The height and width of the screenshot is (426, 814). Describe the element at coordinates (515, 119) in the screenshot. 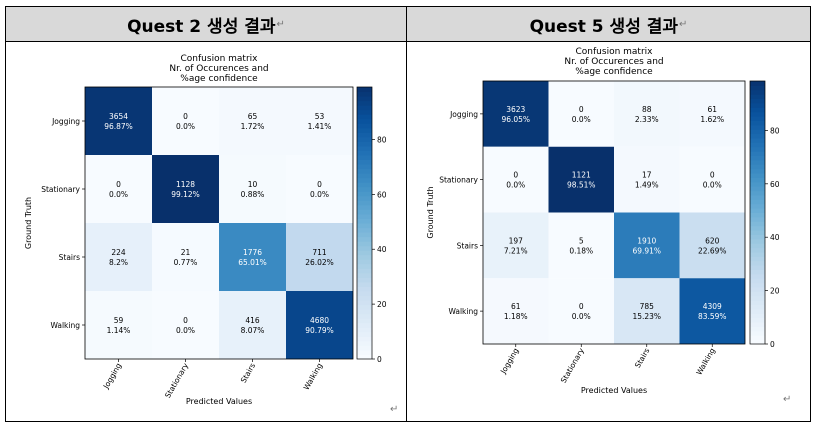

I see `cell-percent-label: 96.05%` at that location.